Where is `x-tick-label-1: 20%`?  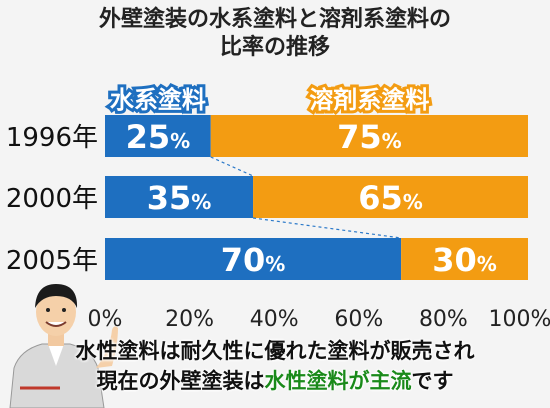
x-tick-label-1: 20% is located at coordinates (189, 319).